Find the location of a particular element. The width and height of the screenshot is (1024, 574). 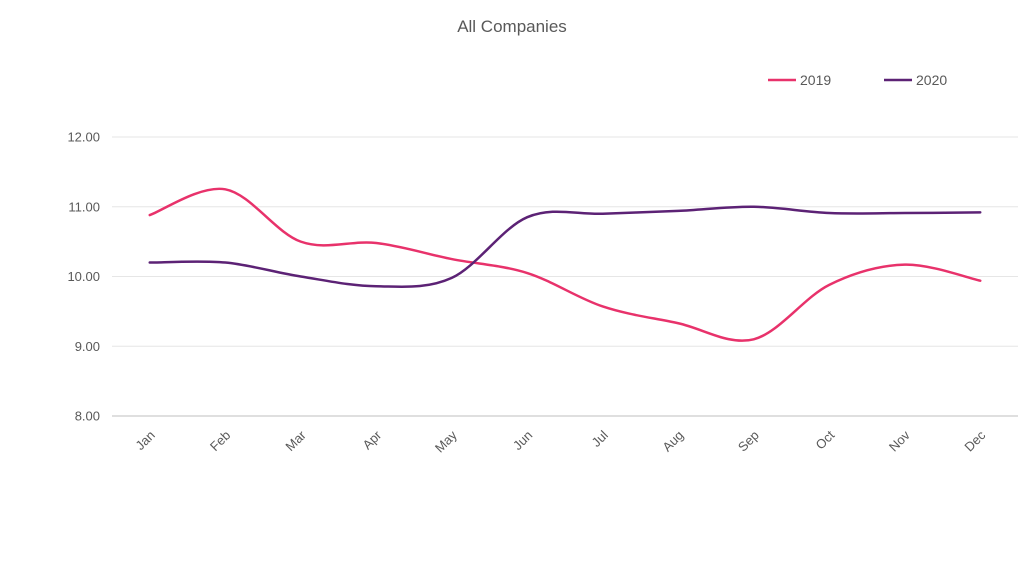

x-tick-label: Jul is located at coordinates (600, 438).